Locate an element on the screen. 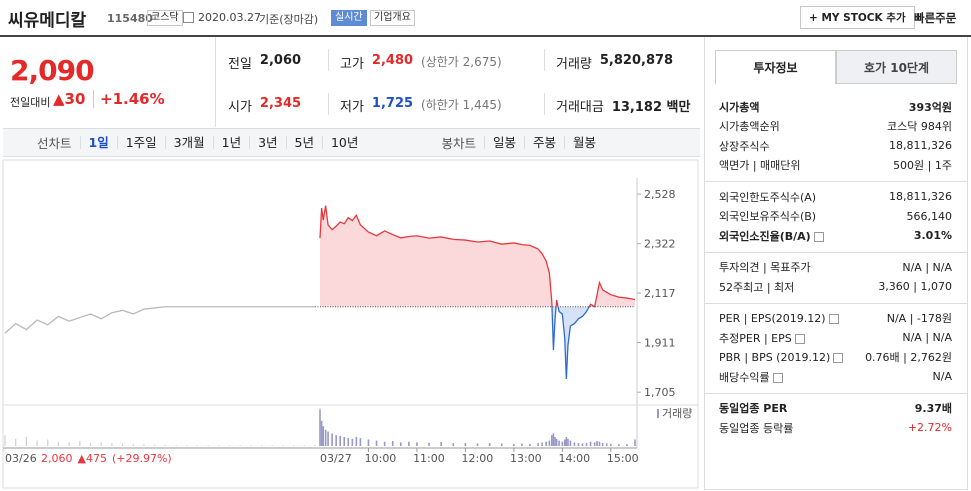 This screenshot has height=491, width=971. x-tick-label: 14:00 is located at coordinates (574, 458).